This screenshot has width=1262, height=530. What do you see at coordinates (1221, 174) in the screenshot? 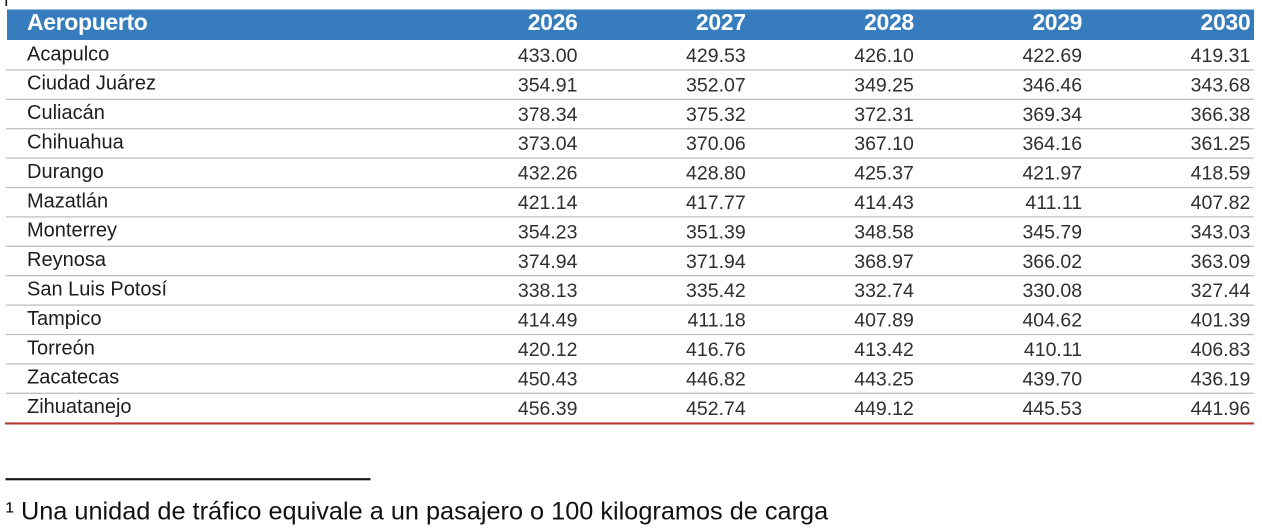
I see `svg-text: 418.59` at bounding box center [1221, 174].